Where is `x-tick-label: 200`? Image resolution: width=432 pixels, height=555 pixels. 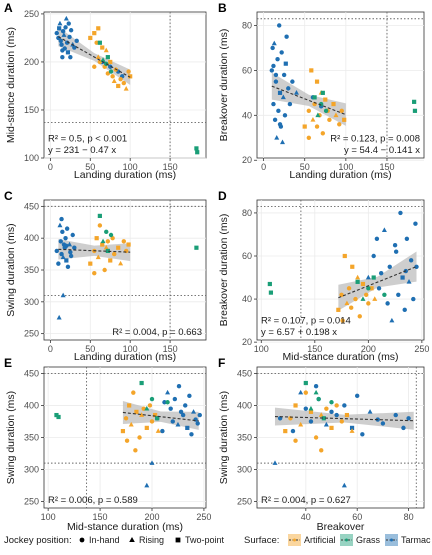
x-tick-label: 200 is located at coordinates (151, 517).